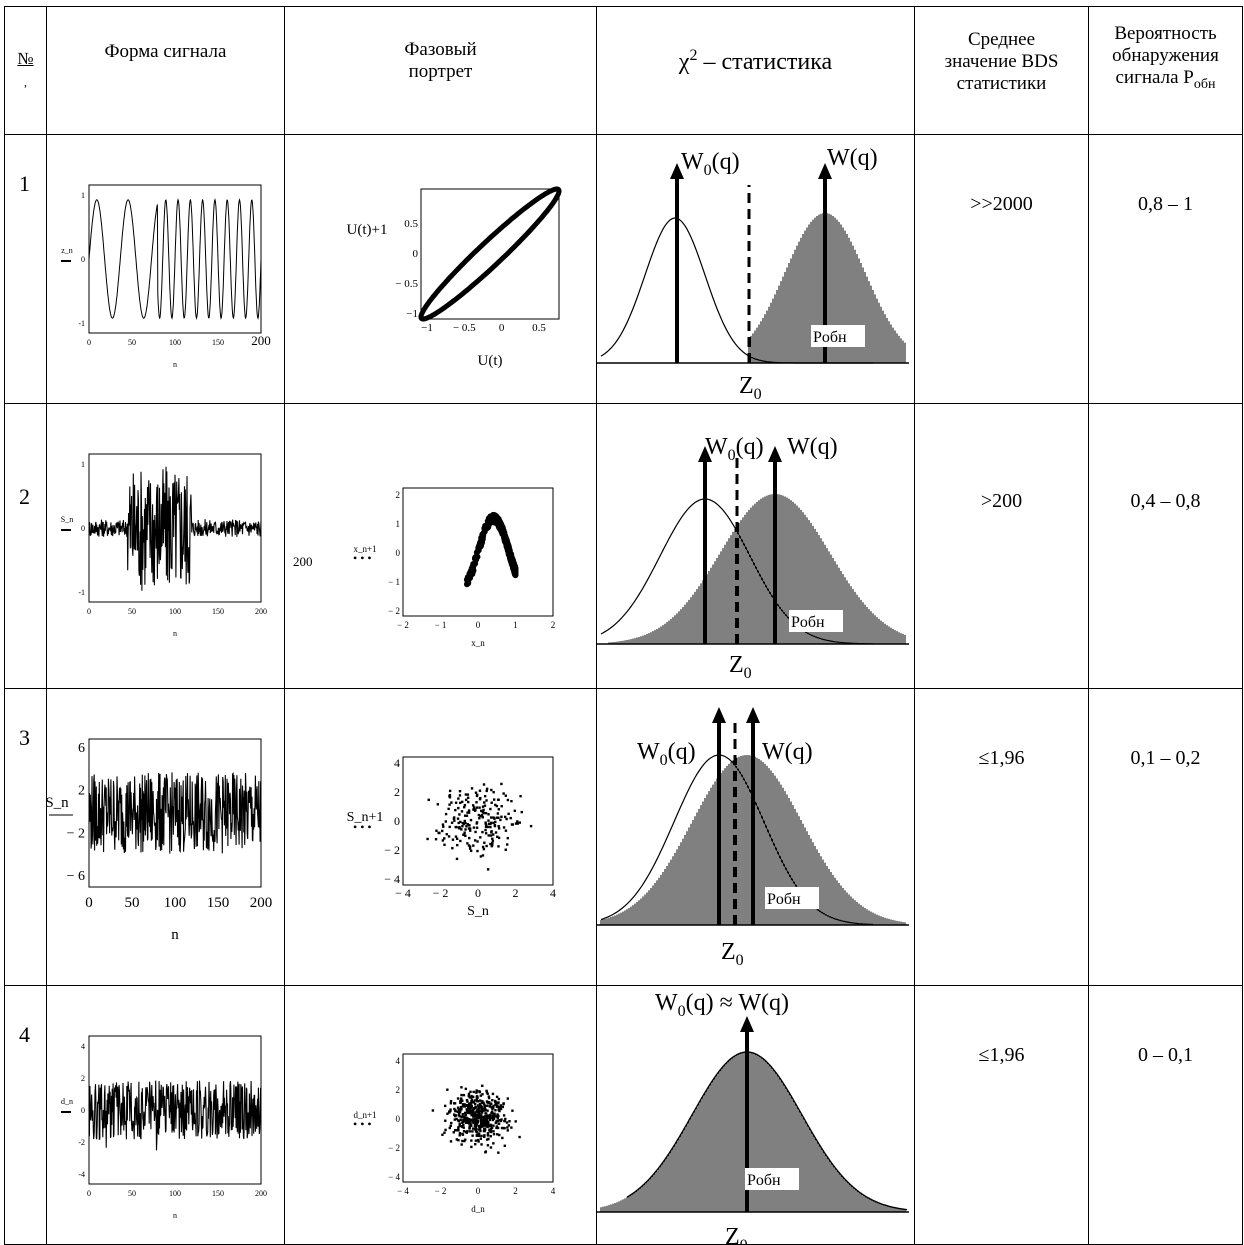 This screenshot has height=1245, width=1244. I want to click on portrait-ytick: − 1, so click(394, 582).